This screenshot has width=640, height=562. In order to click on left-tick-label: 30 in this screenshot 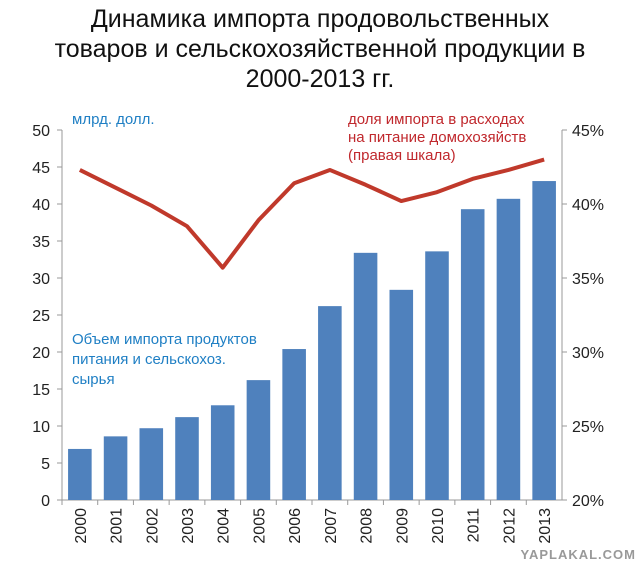, I will do `click(41, 279)`.